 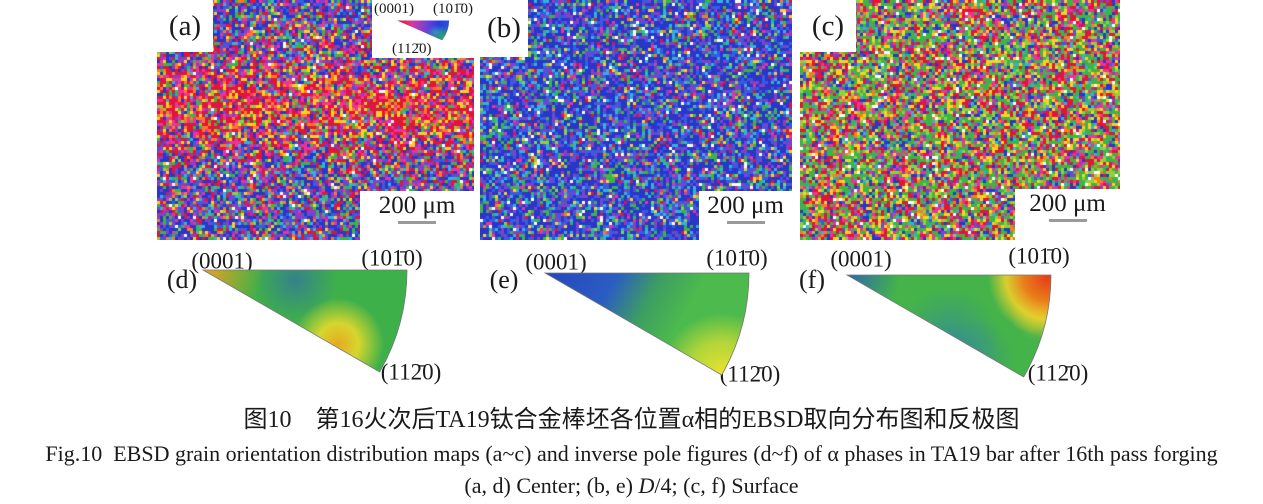 I want to click on ipf-d-corner-0001: (0001), so click(x=222, y=261).